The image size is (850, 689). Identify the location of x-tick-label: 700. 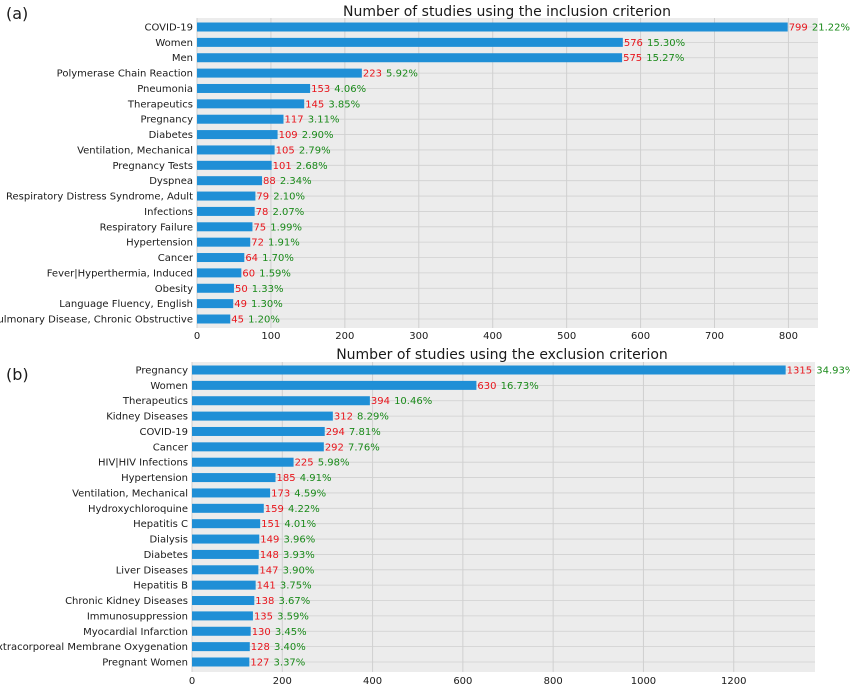
(714, 336).